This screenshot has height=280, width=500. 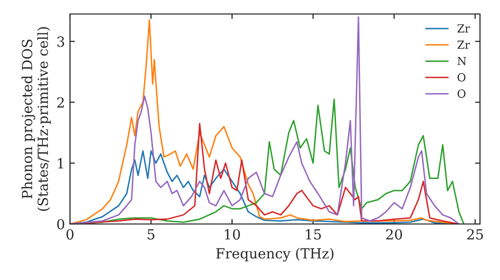 I want to click on x-tick-label: 25, so click(x=475, y=234).